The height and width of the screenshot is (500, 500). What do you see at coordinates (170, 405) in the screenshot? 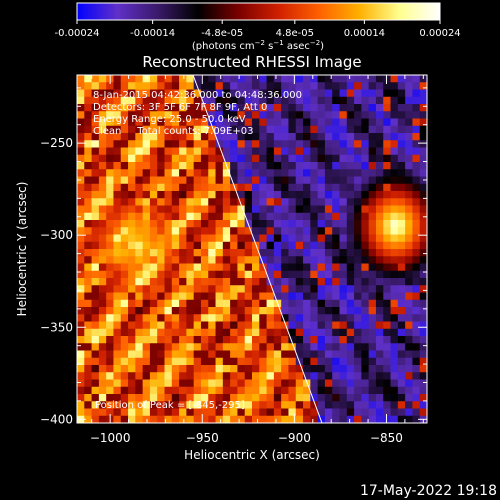
I see `peak-position-label: Position of Peak = [-845,-295]` at bounding box center [170, 405].